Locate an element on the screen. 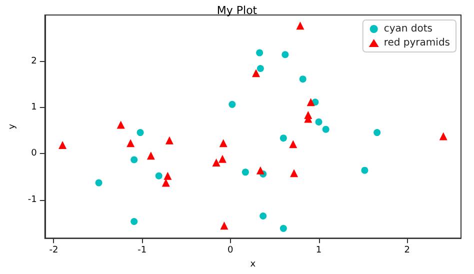 The height and width of the screenshot is (274, 474). y-tick-label: 0 is located at coordinates (34, 153).